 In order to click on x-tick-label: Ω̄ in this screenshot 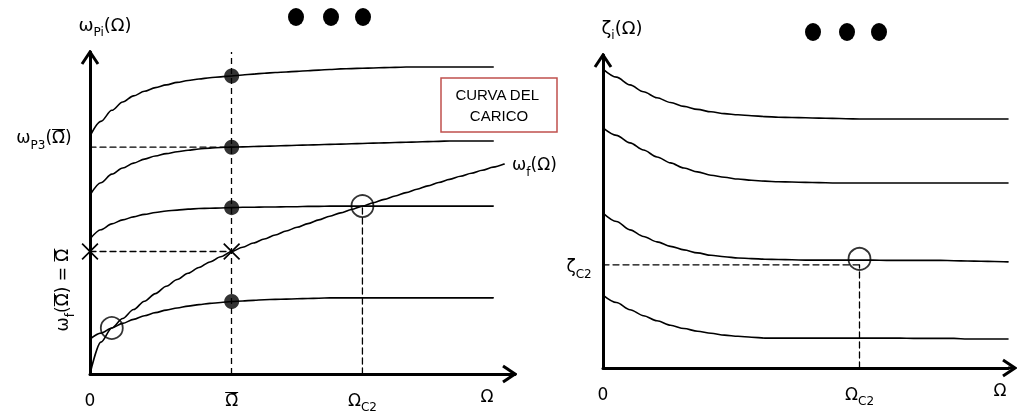, I will do `click(232, 399)`.